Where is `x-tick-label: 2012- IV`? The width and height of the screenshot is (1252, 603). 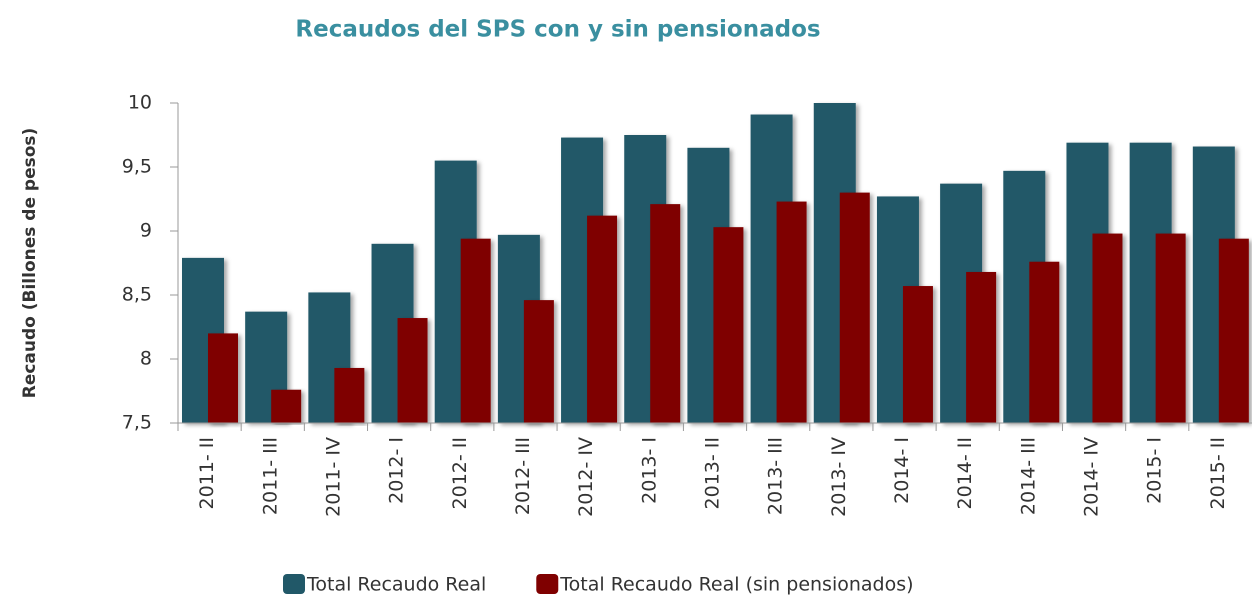 x-tick-label: 2012- IV is located at coordinates (586, 477).